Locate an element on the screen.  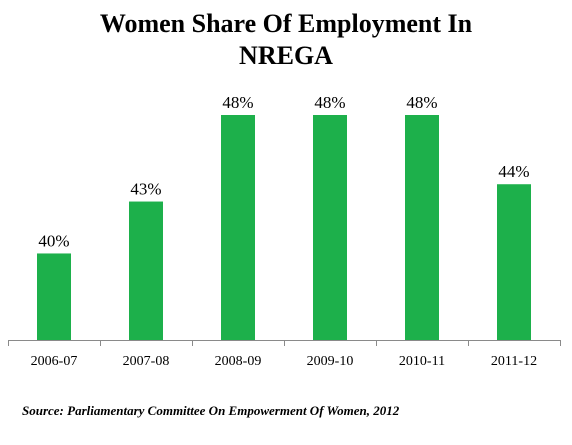
chart-title: Women Share Of Employment In NREGA is located at coordinates (286, 40).